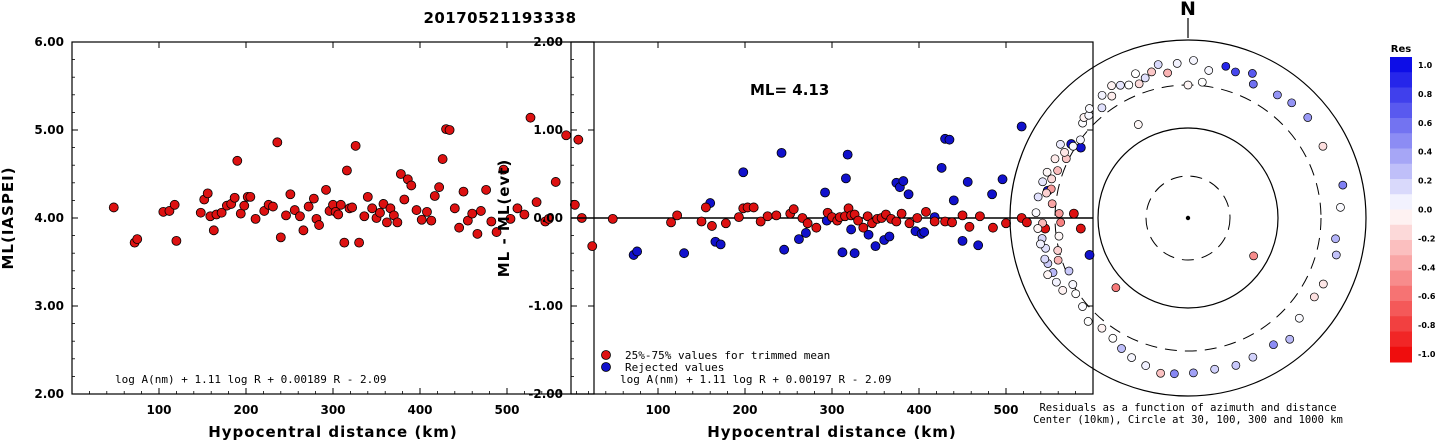 The image size is (1437, 441). I want to click on x-tick-label: 500, so click(506, 410).